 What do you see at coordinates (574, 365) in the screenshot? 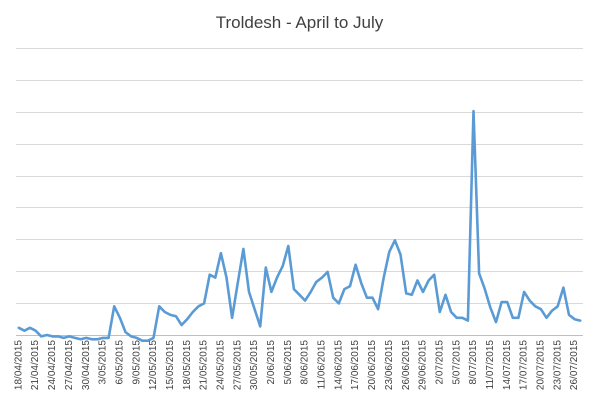
I see `x-tick-label: 26/07/2015` at bounding box center [574, 365].